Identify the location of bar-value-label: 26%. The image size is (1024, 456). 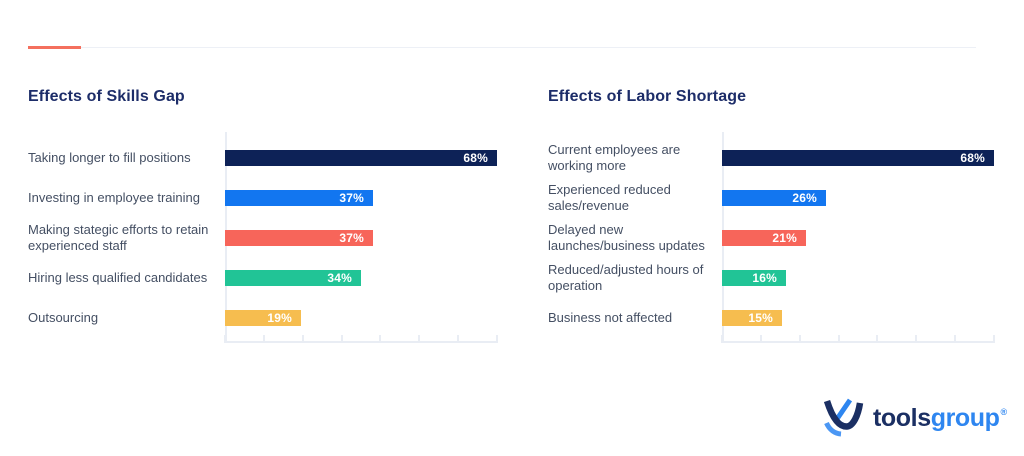
(804, 198).